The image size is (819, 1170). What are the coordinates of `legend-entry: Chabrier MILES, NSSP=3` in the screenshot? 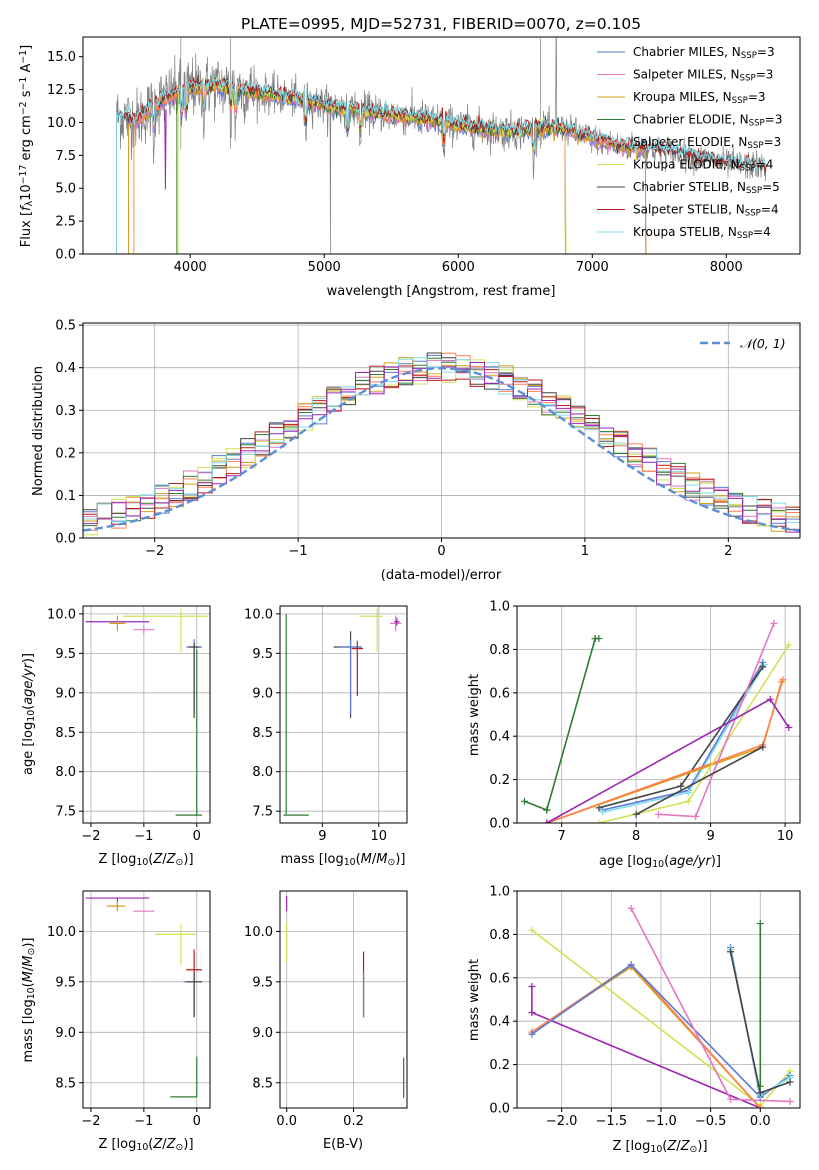 It's located at (704, 53).